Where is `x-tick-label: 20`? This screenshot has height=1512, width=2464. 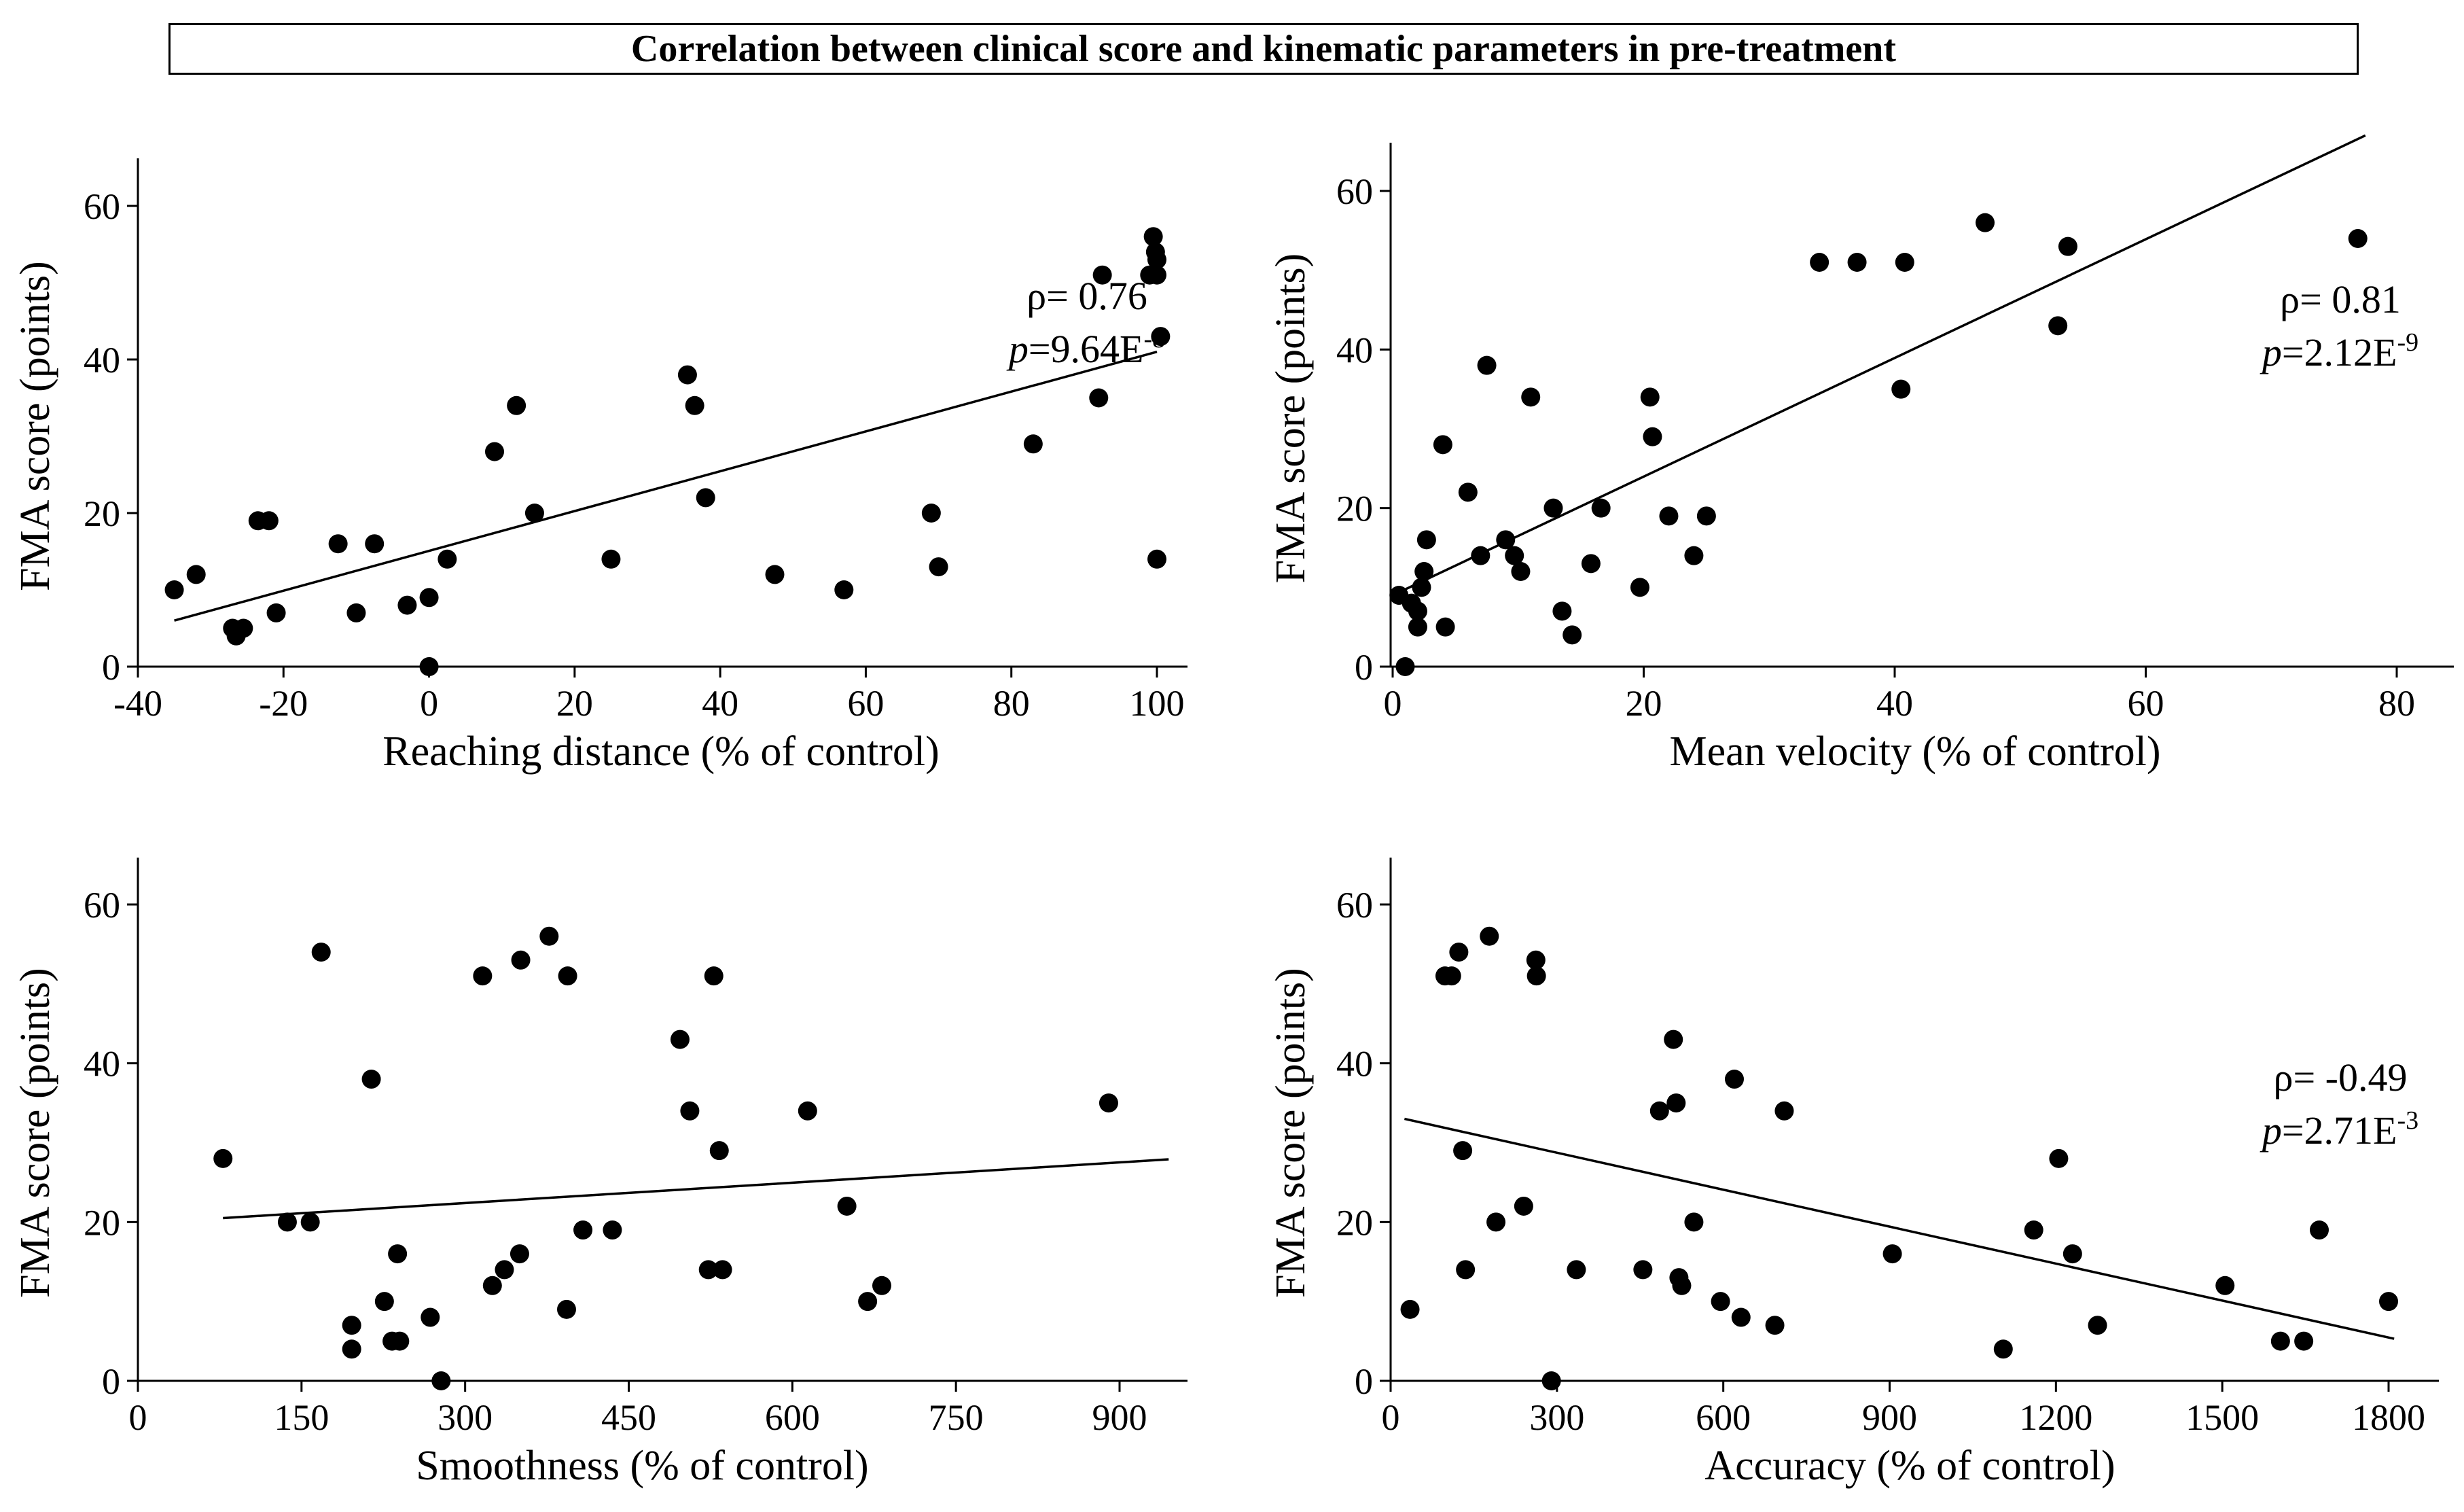 x-tick-label: 20 is located at coordinates (574, 703).